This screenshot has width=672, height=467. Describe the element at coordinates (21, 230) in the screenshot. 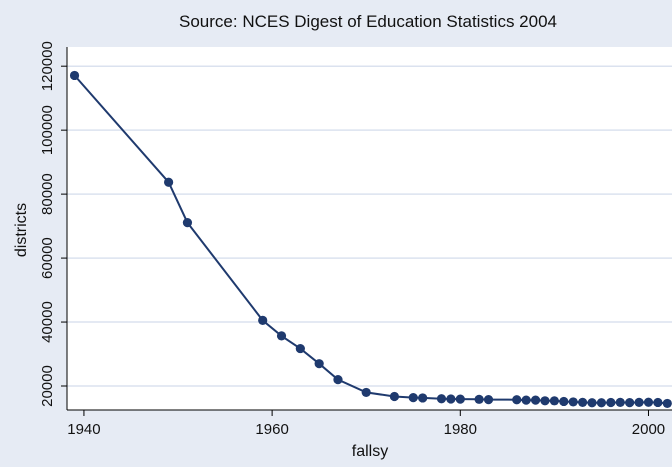

I see `y-axis-title: districts` at that location.